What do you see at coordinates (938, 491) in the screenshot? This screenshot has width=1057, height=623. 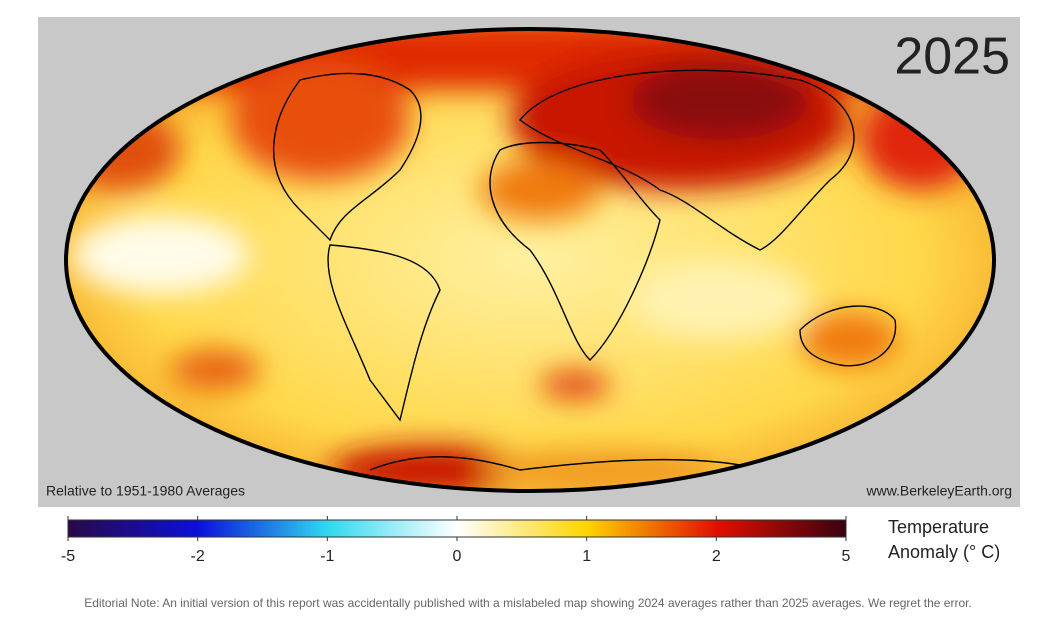 I see `caption-right: www.BerkeleyEarth.org` at bounding box center [938, 491].